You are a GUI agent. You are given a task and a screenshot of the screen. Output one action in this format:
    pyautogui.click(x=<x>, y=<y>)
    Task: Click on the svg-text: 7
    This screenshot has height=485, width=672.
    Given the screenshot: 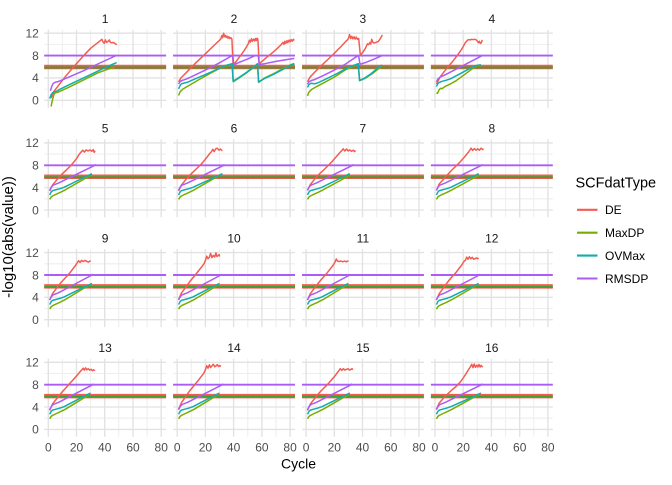 What is the action you would take?
    pyautogui.click(x=363, y=129)
    